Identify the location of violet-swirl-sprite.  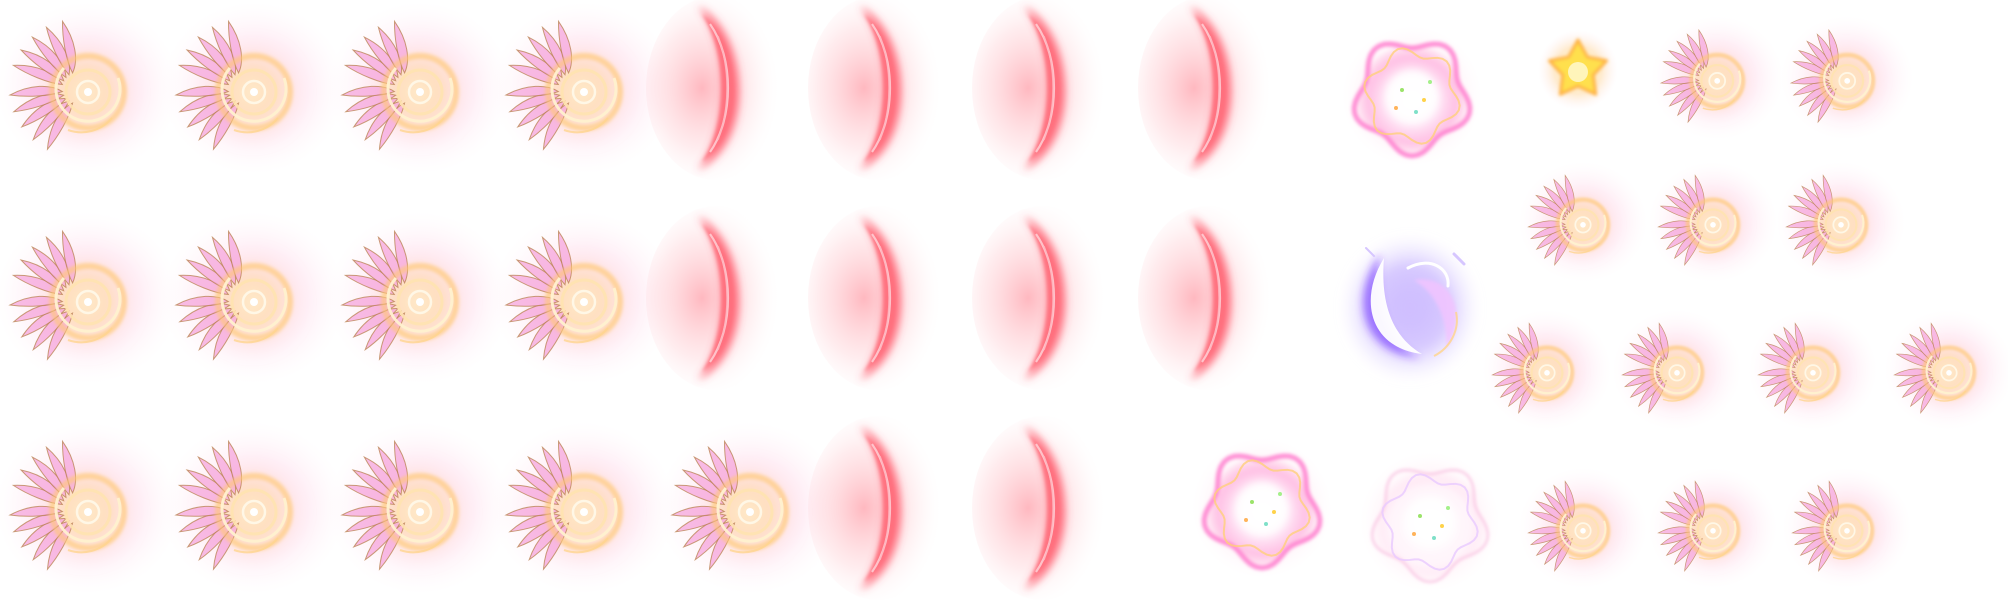
(1410, 308).